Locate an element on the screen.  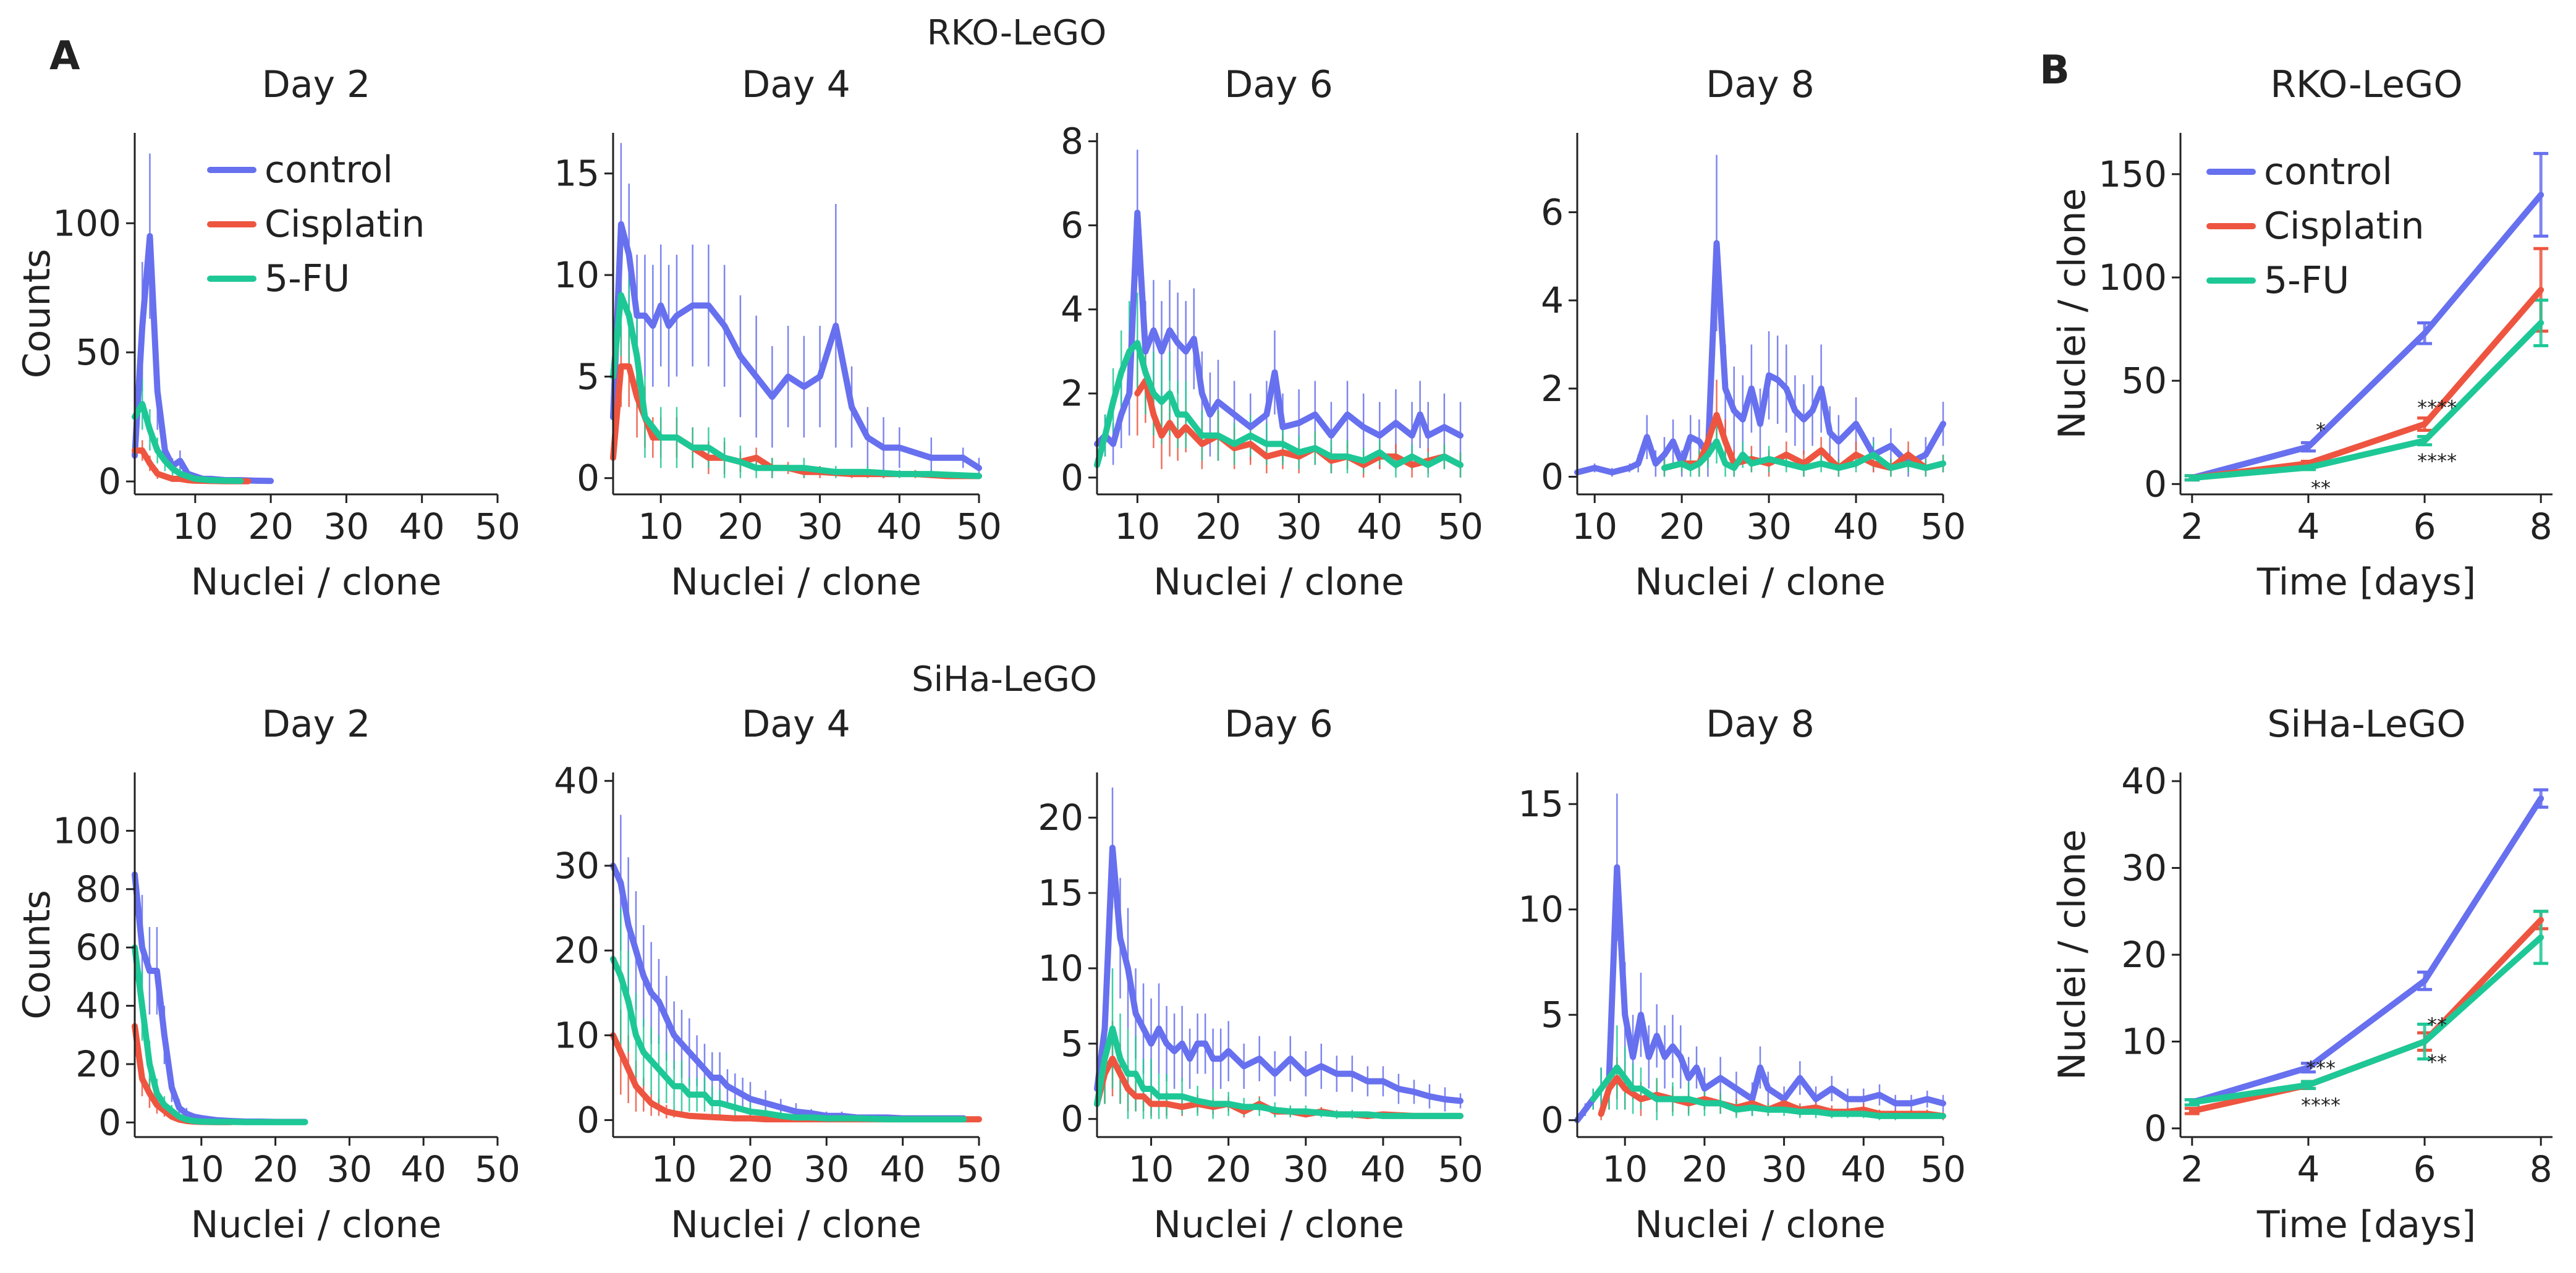
x-tick-label: 4 is located at coordinates (2308, 526).